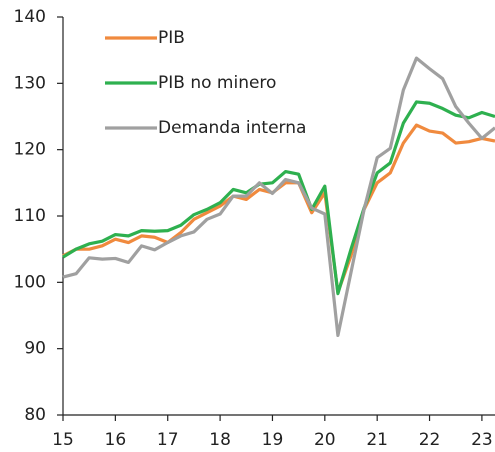 The width and height of the screenshot is (495, 452). What do you see at coordinates (171, 38) in the screenshot?
I see `legend-label: PIB` at bounding box center [171, 38].